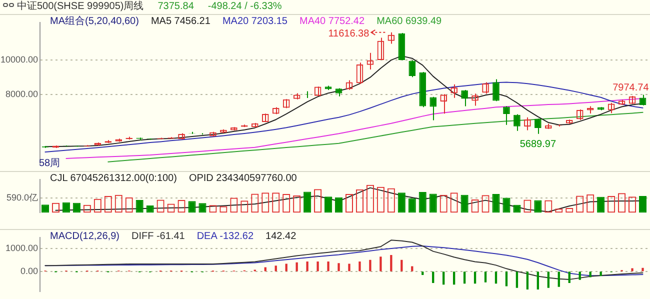 The width and height of the screenshot is (650, 299). Describe the element at coordinates (245, 6) in the screenshot. I see `text: -498.24 / -6.33%` at that location.